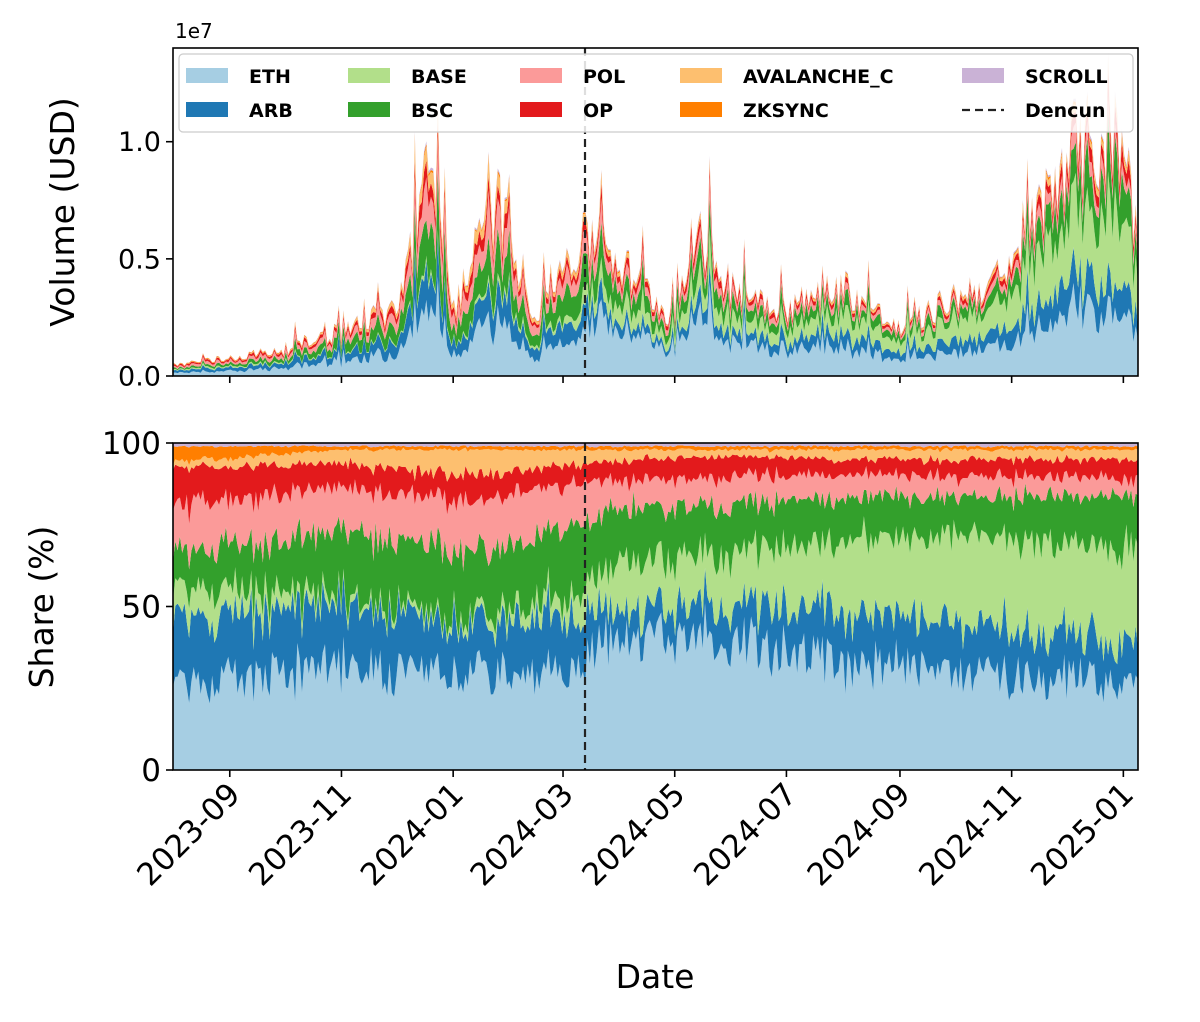 The image size is (1200, 1022). I want to click on volume-y-ticks: 0.0 0.5 1.0, so click(145, 259).